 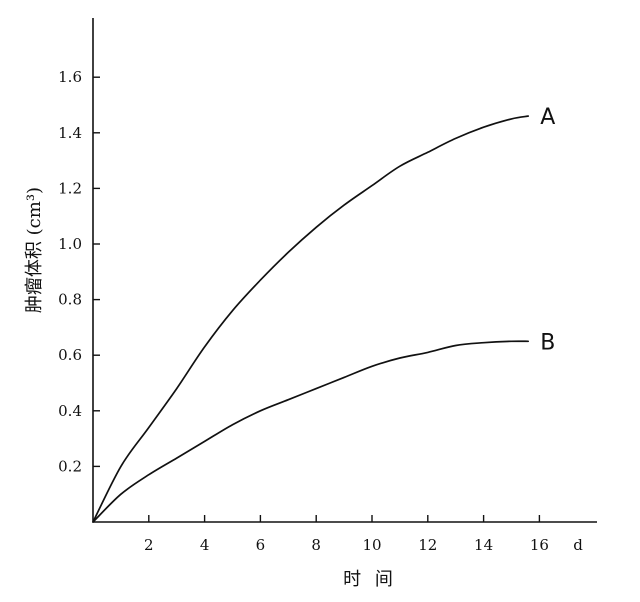 I want to click on y-tick-label-1-0: 1.0, so click(x=70, y=244).